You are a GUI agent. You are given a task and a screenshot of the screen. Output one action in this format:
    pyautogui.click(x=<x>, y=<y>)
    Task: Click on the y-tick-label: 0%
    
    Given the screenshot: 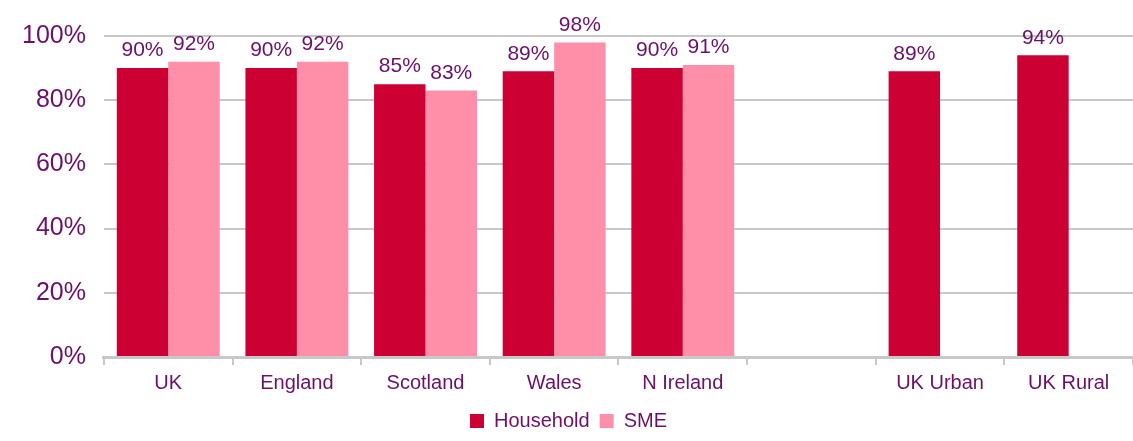 What is the action you would take?
    pyautogui.click(x=67, y=354)
    